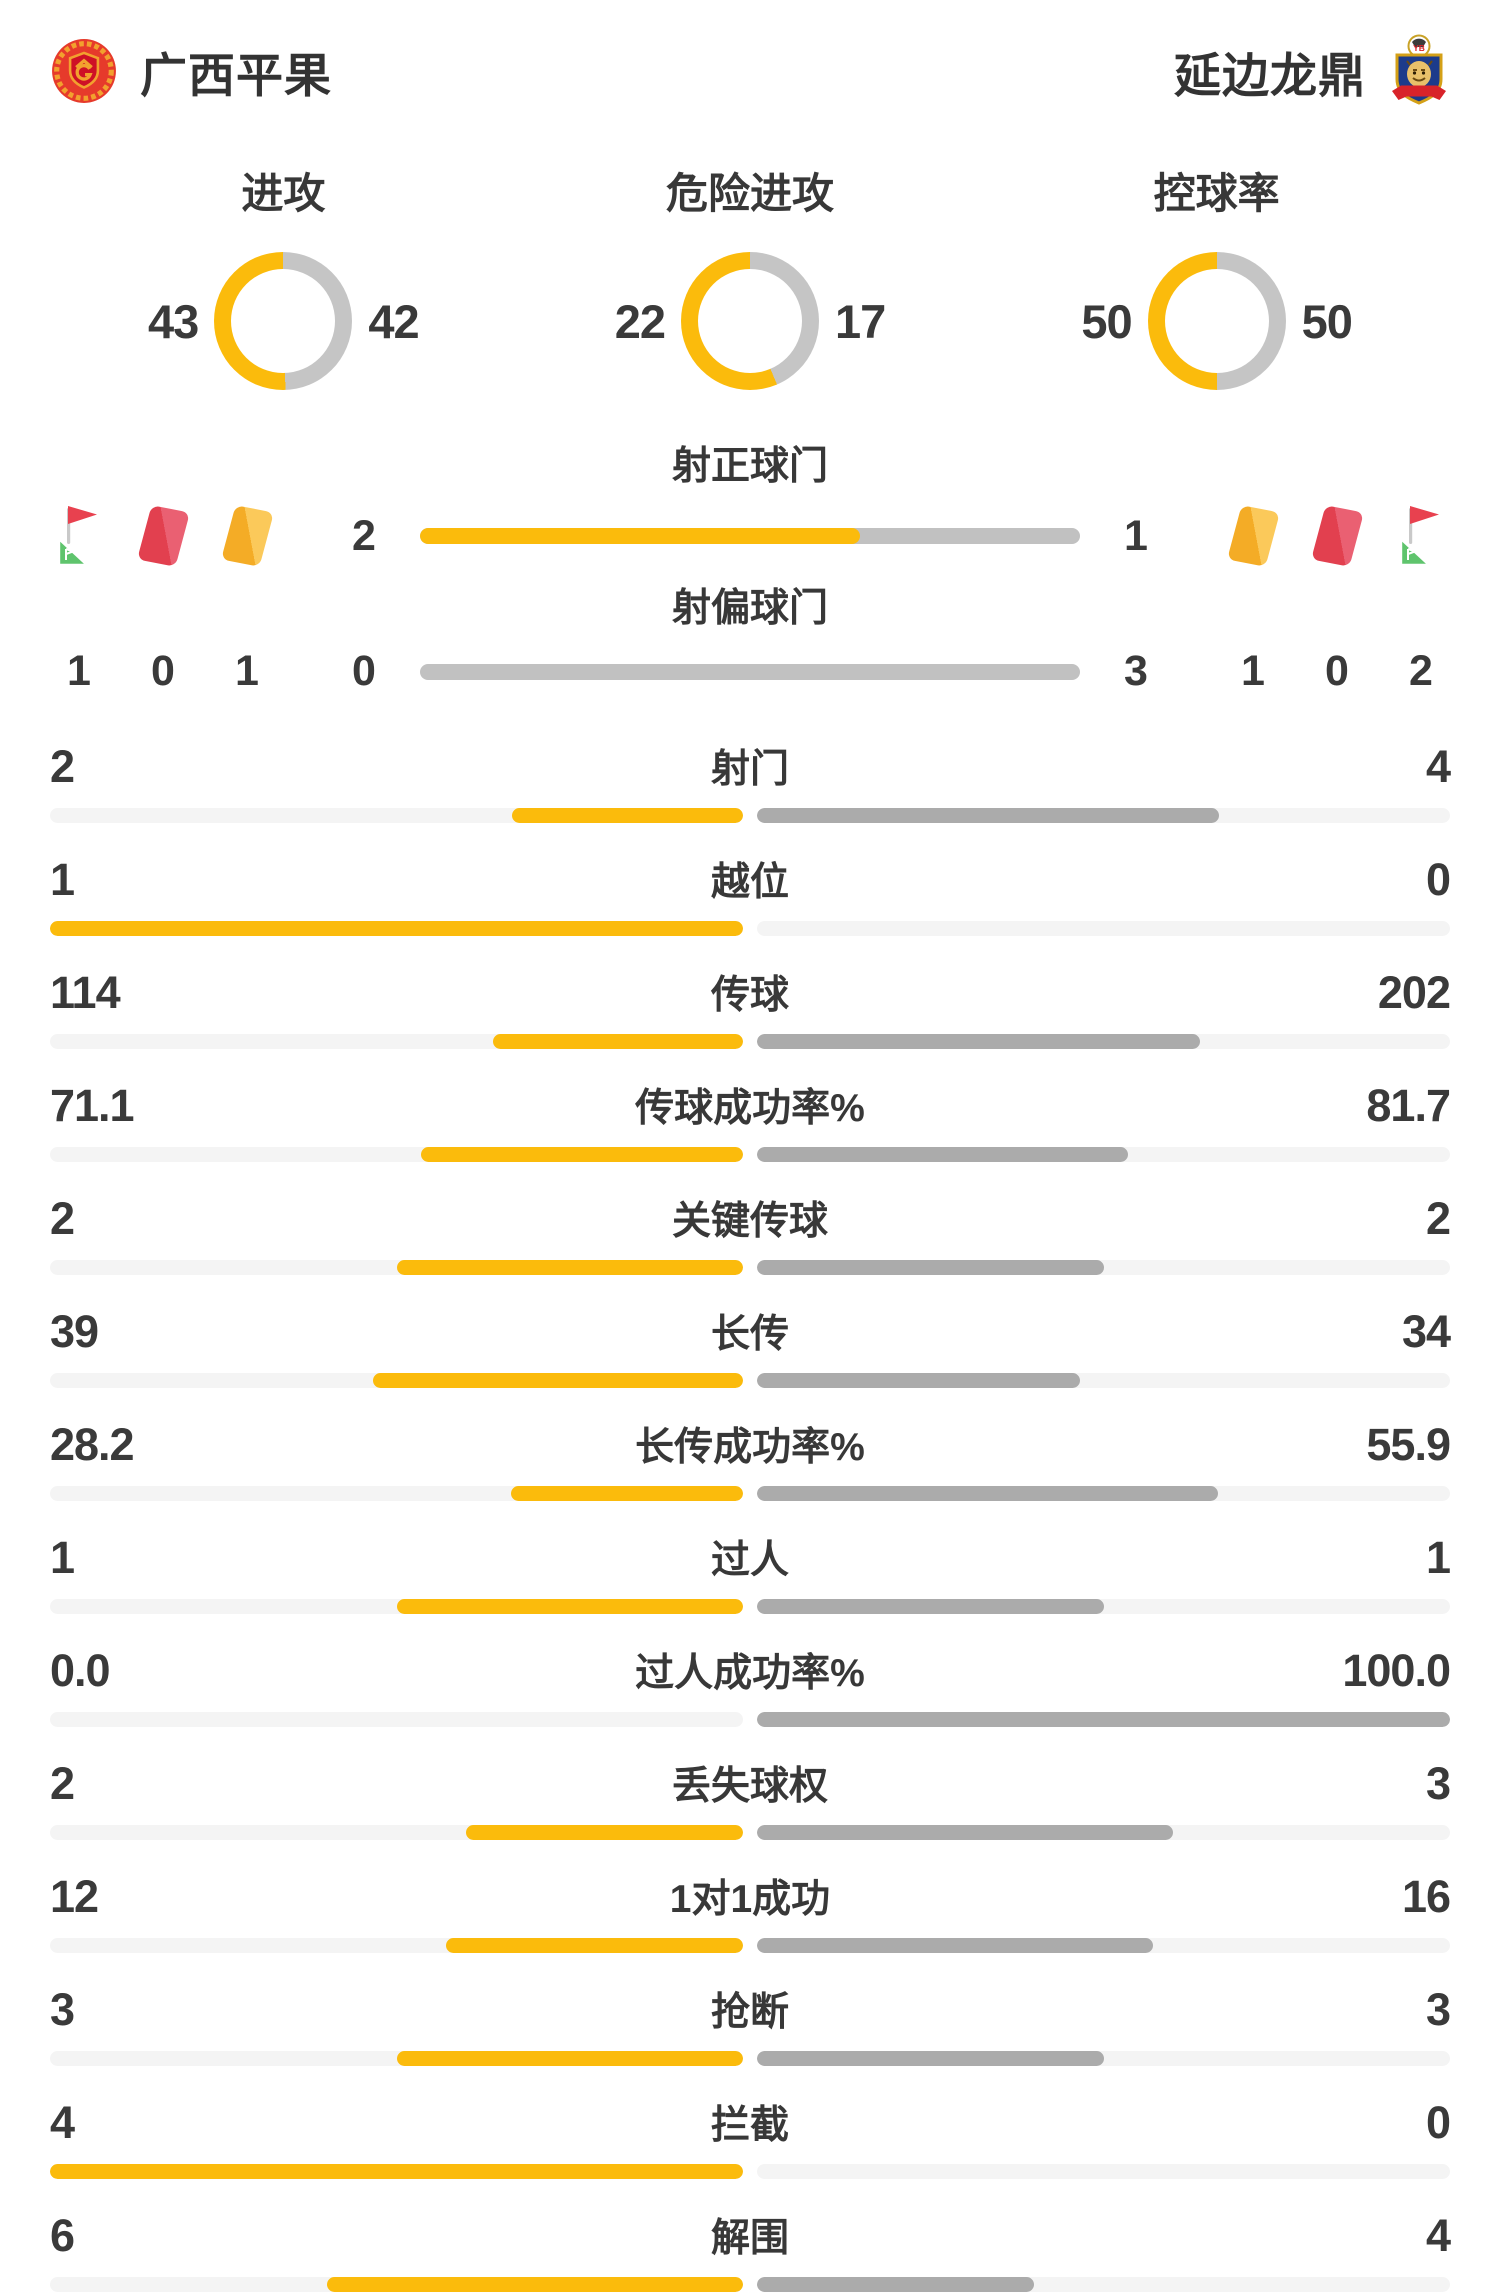 Image resolution: width=1500 pixels, height=2292 pixels. I want to click on away-team: 延边龙鼎 YB, so click(1312, 71).